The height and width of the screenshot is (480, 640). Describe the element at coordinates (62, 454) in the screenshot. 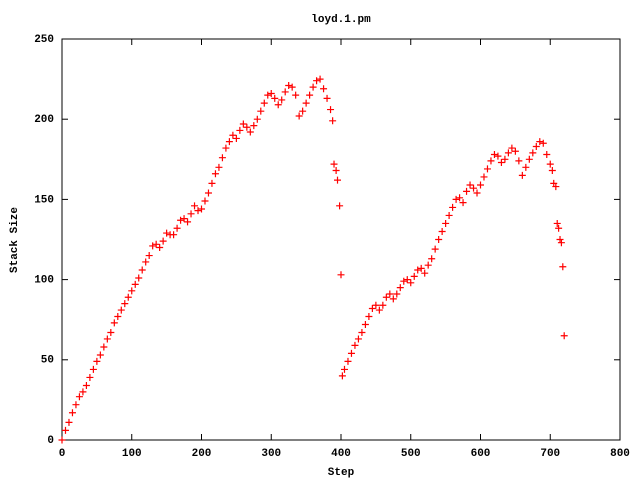

I see `x-tick-label: 0` at that location.